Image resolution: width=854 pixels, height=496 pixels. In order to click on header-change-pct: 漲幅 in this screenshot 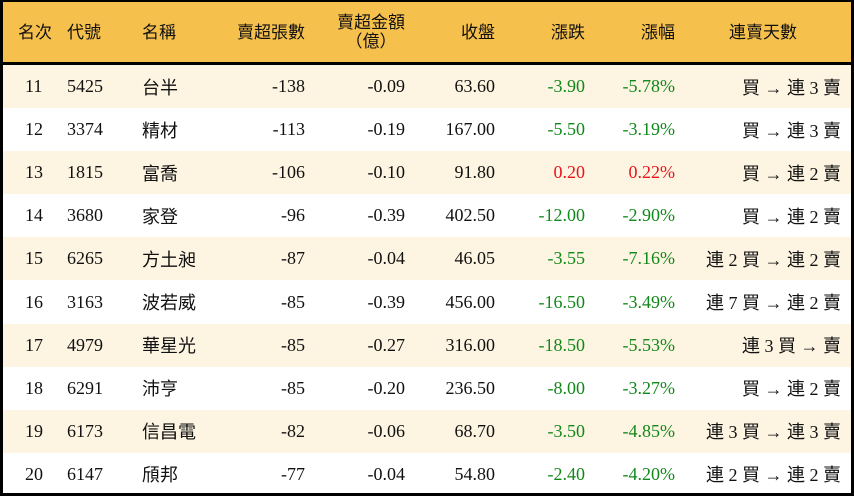, I will do `click(630, 33)`.